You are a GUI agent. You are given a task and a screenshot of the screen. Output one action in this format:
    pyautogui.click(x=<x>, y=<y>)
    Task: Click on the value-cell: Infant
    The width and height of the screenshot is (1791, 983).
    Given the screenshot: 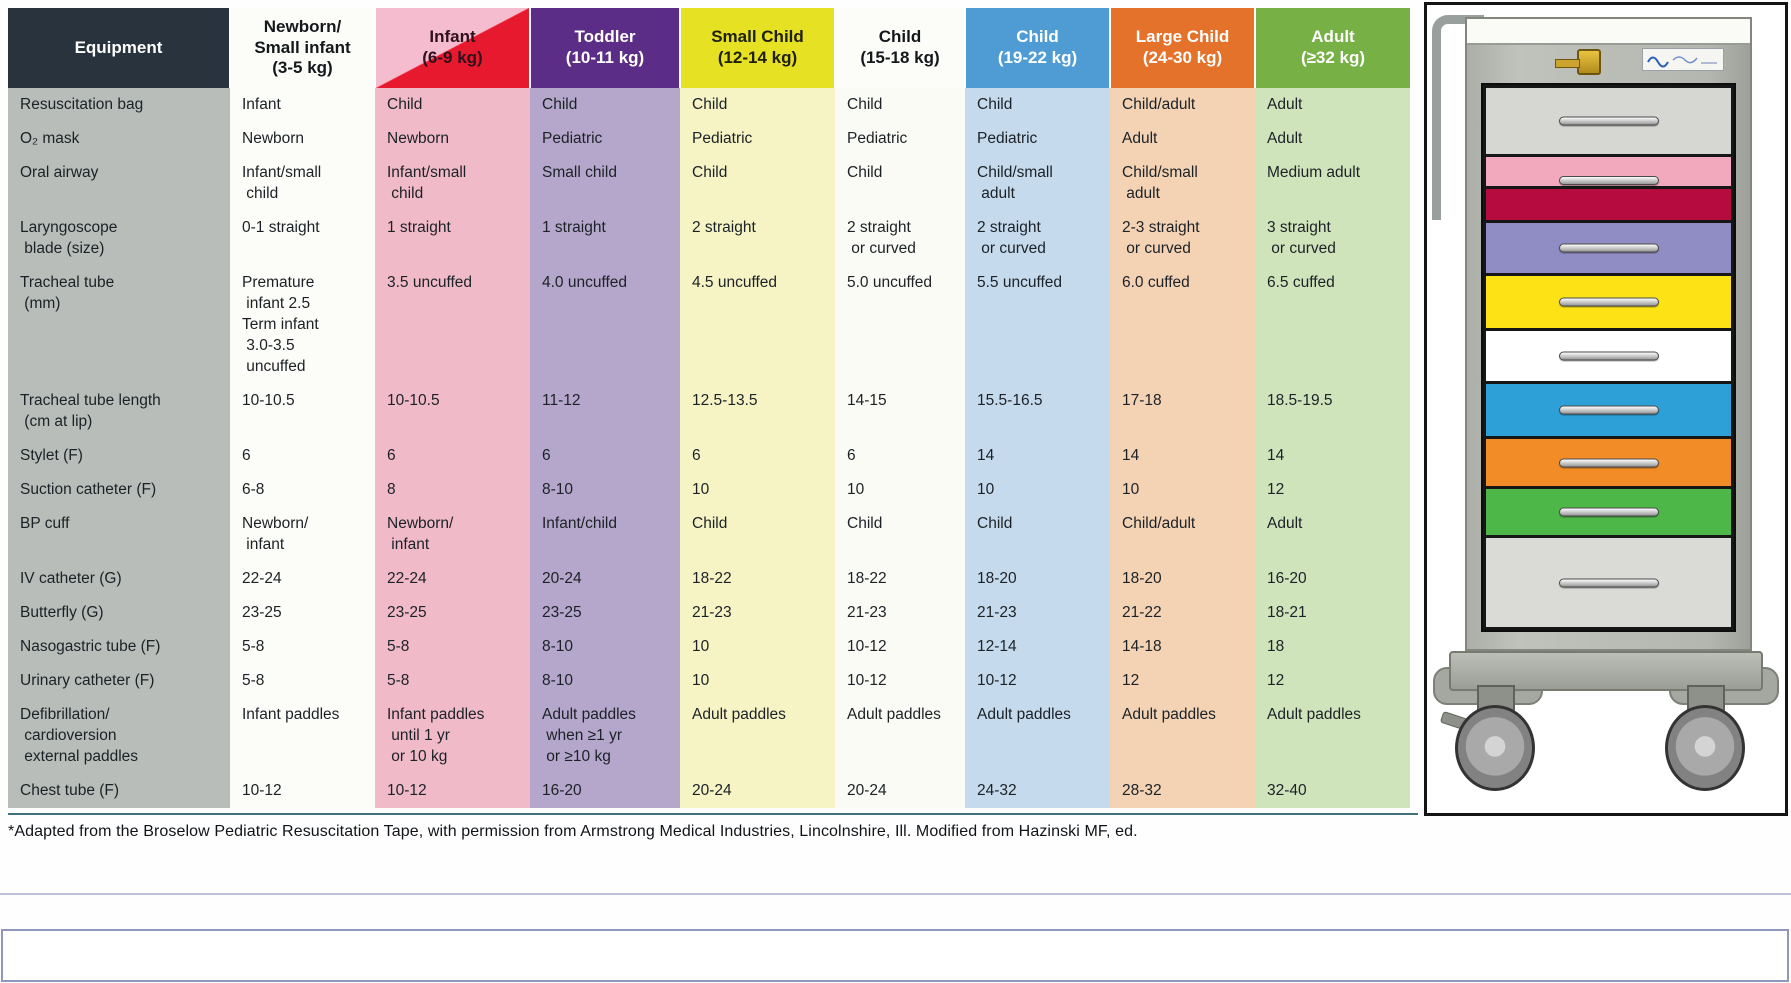 What is the action you would take?
    pyautogui.click(x=302, y=105)
    